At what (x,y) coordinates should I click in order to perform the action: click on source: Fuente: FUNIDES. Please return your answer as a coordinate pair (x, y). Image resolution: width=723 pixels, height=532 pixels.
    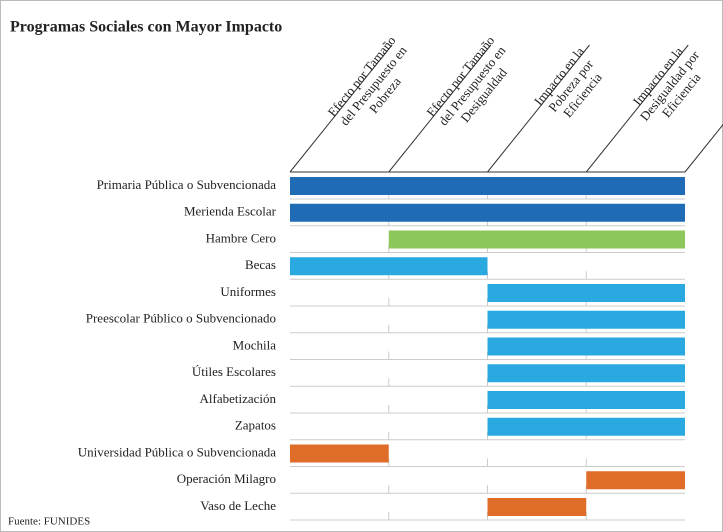
    Looking at the image, I should click on (49, 522).